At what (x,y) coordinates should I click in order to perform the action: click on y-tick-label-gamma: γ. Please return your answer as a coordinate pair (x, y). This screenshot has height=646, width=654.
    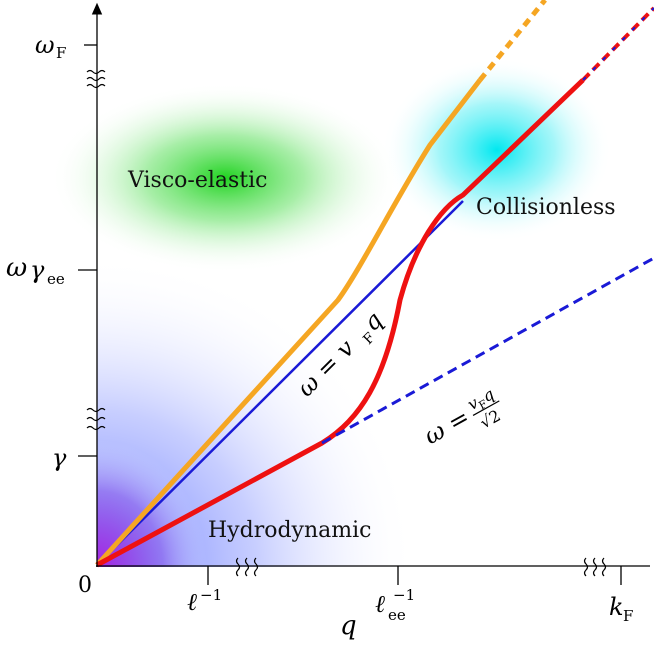
    Looking at the image, I should click on (59, 458).